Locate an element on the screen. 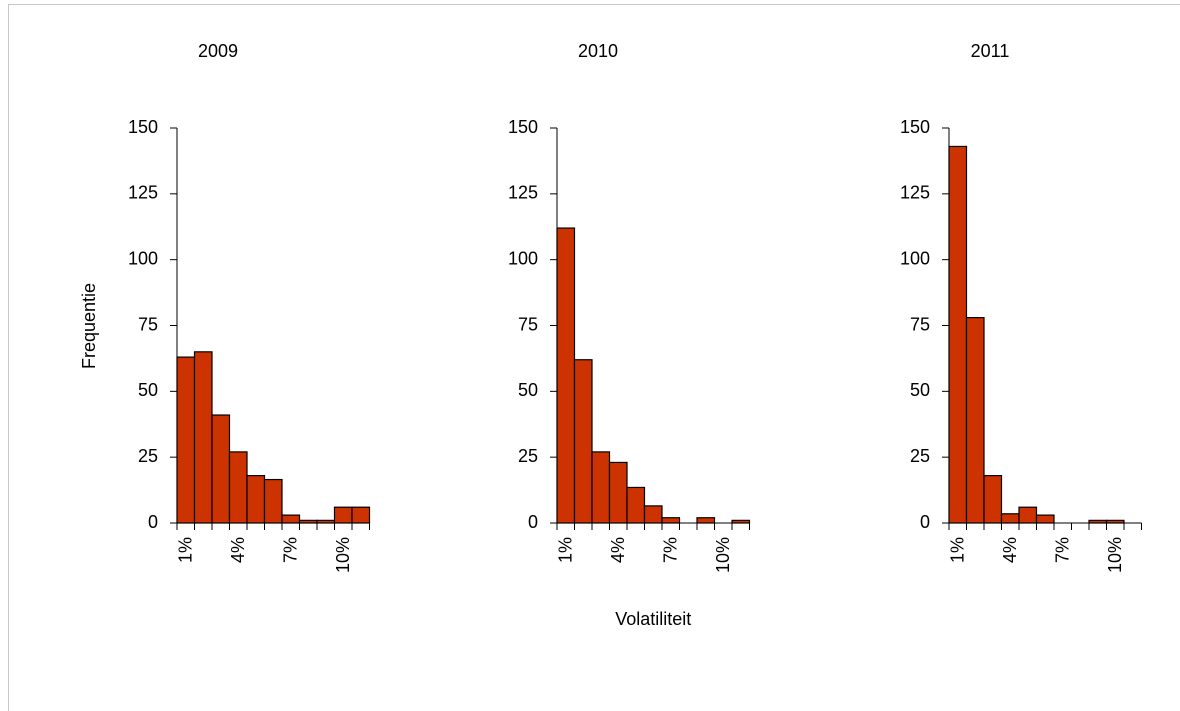  panel-title: 2009 is located at coordinates (218, 51).